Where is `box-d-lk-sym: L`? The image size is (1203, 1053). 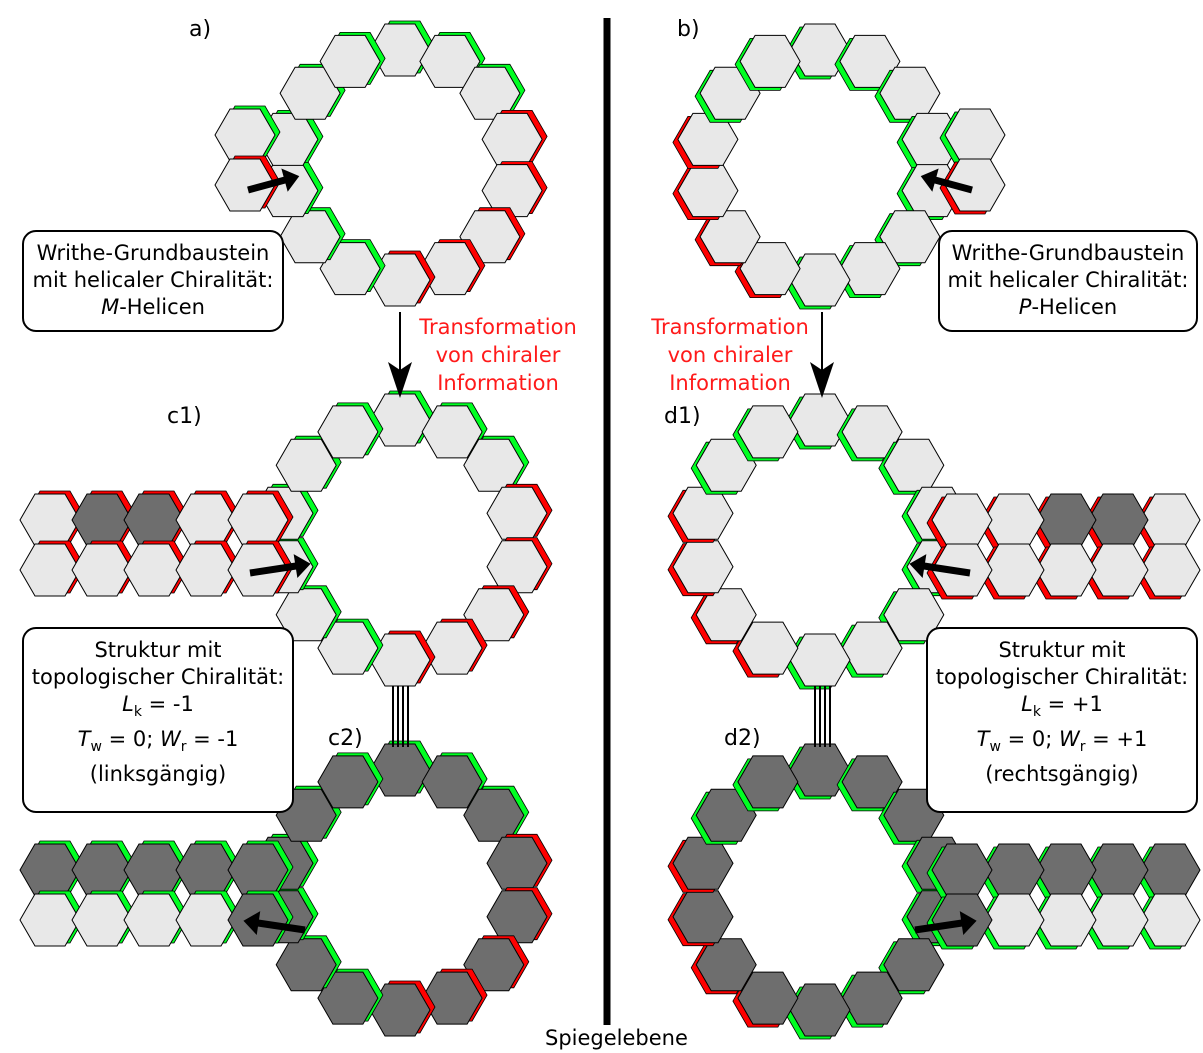 box-d-lk-sym: L is located at coordinates (1027, 704).